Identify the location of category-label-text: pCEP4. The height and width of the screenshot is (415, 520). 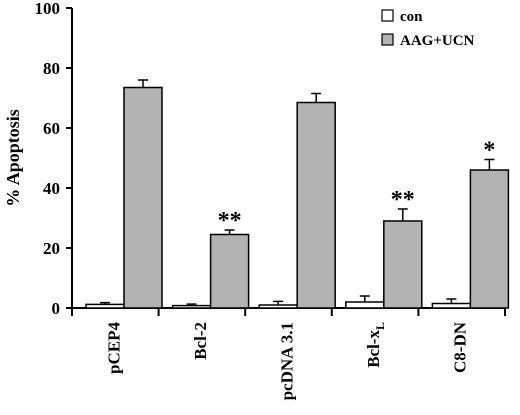
(113, 348).